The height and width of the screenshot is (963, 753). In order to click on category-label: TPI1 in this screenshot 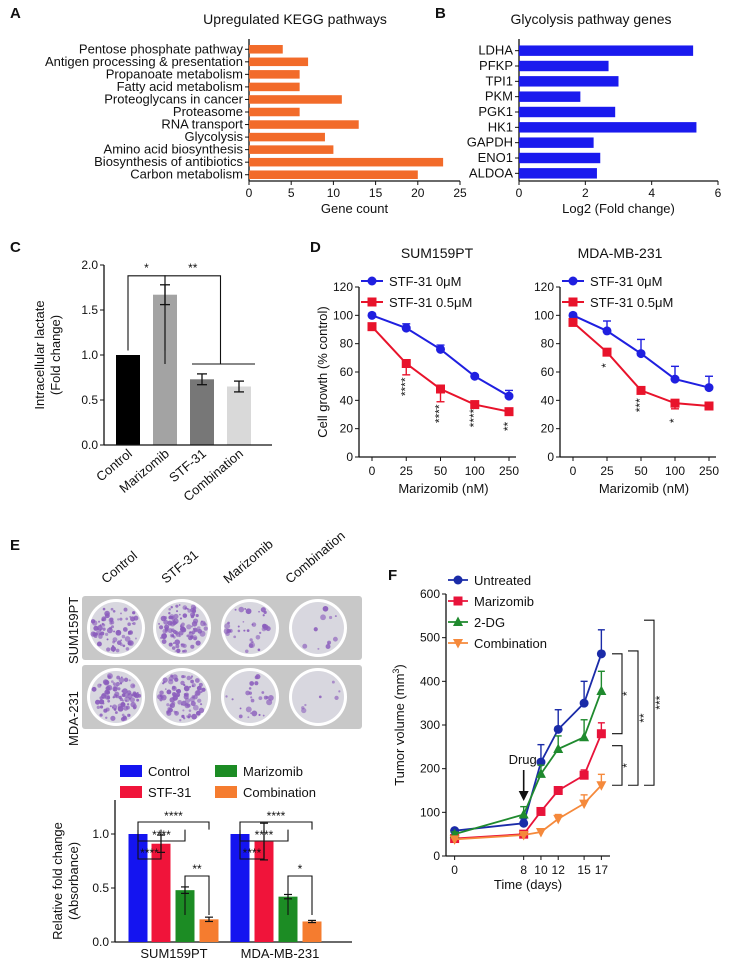, I will do `click(499, 80)`.